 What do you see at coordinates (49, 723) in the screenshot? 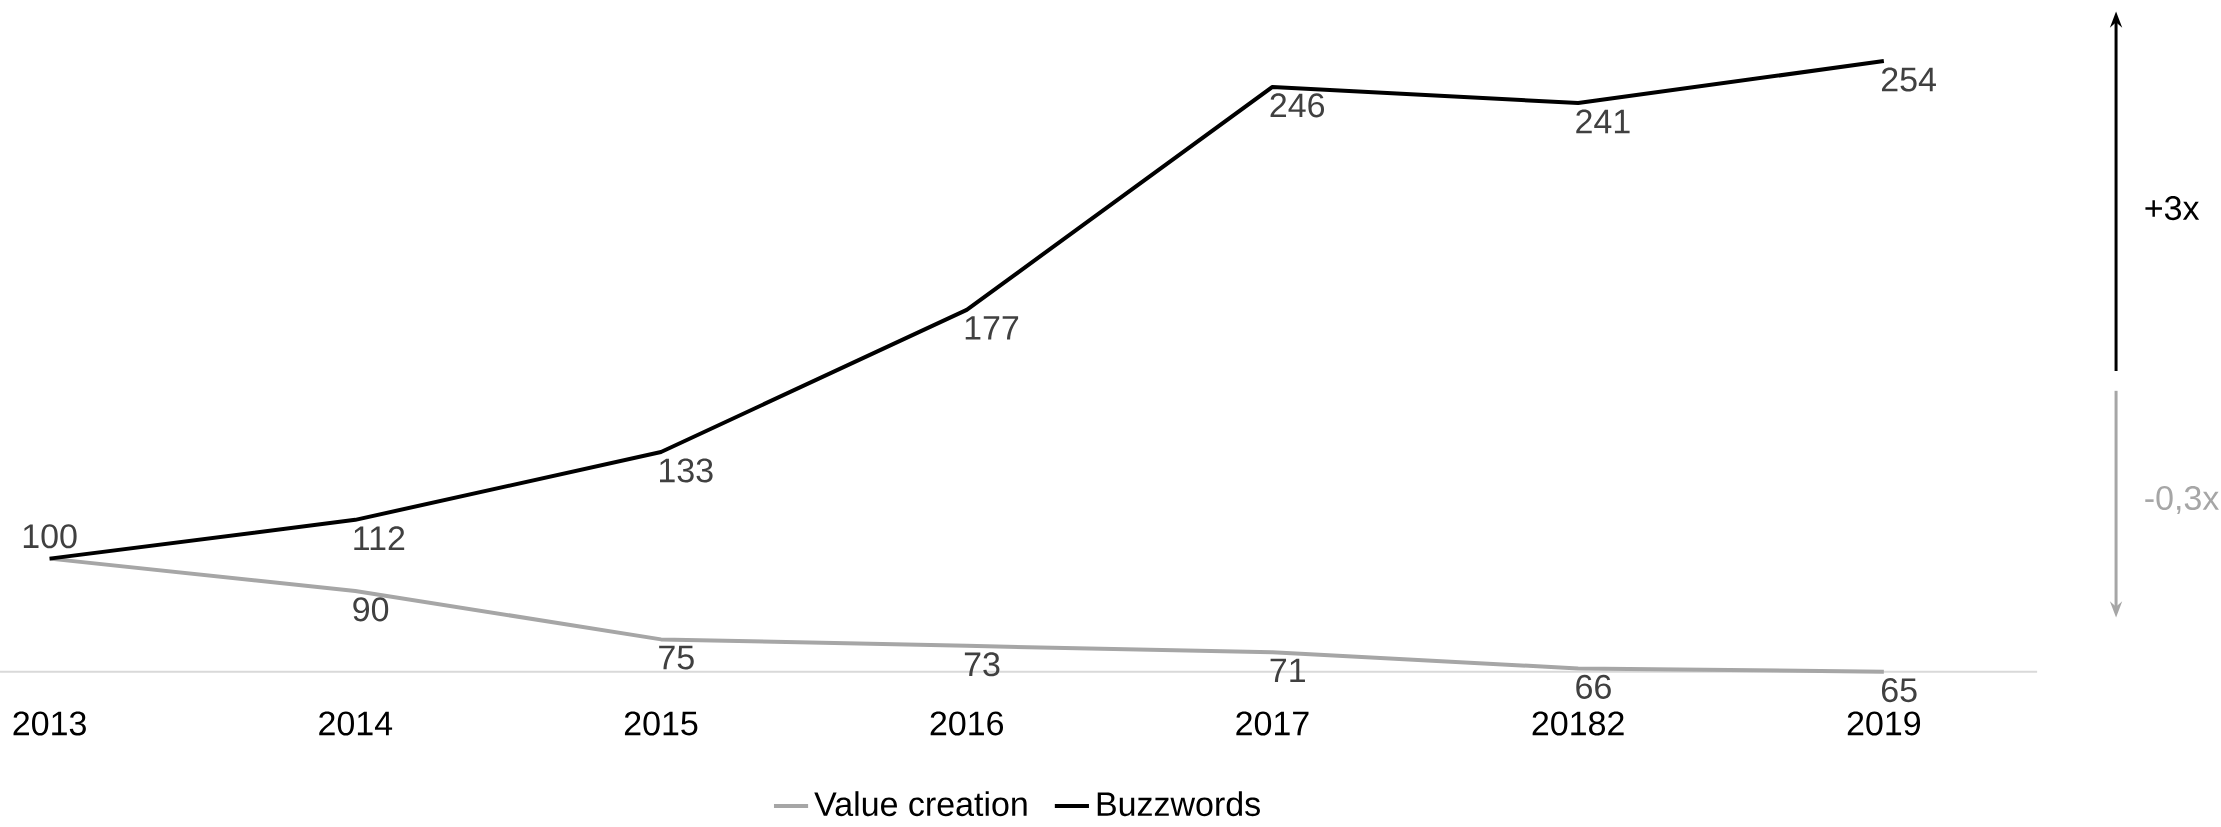
I see `x-tick-label: 2013` at bounding box center [49, 723].